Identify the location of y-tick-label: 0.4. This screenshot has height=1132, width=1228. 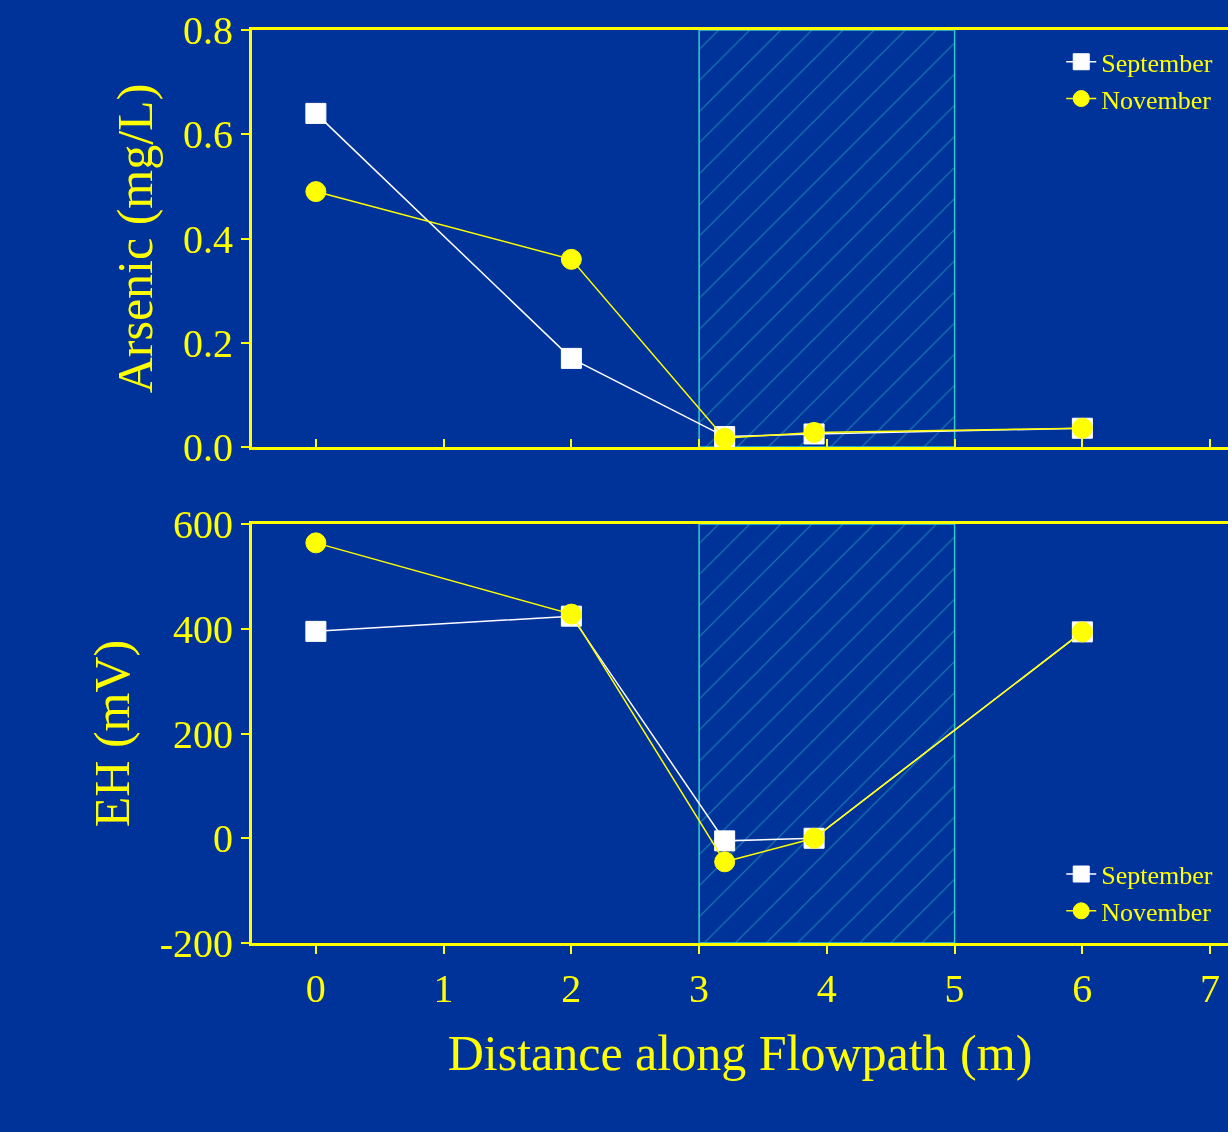
(208, 239).